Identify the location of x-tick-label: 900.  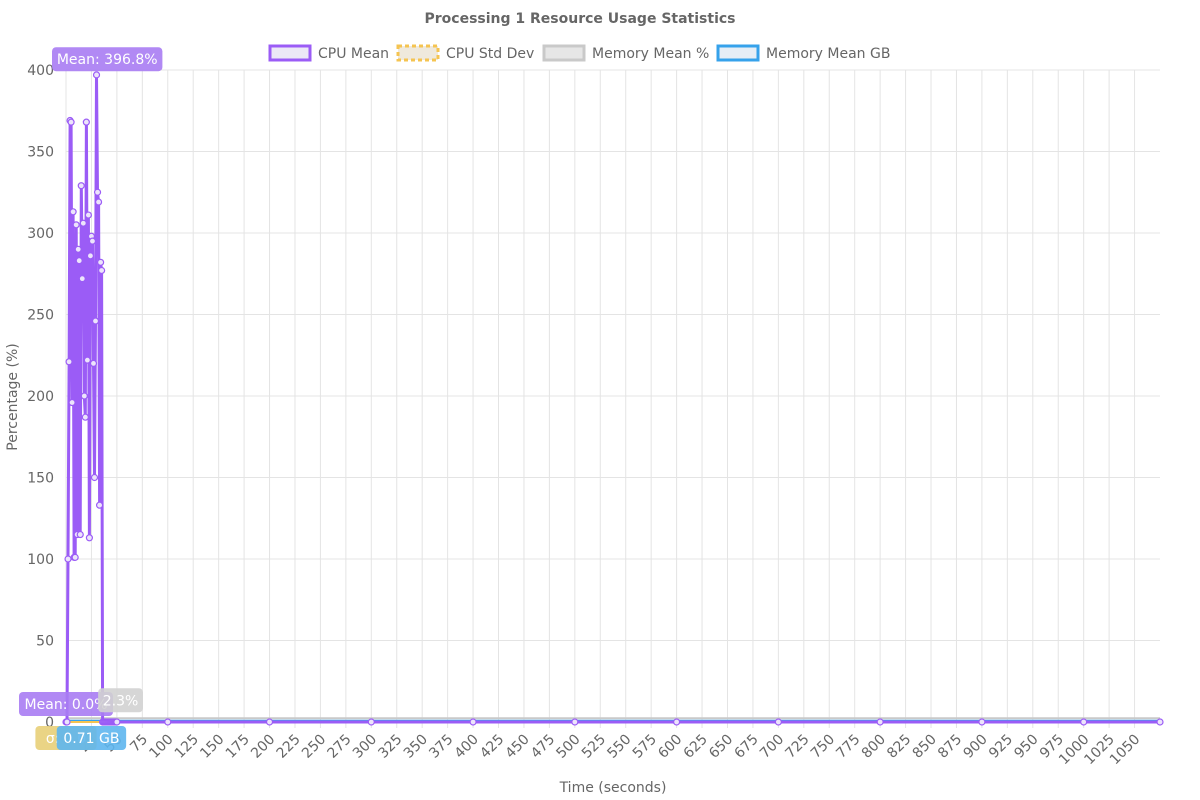
(976, 747).